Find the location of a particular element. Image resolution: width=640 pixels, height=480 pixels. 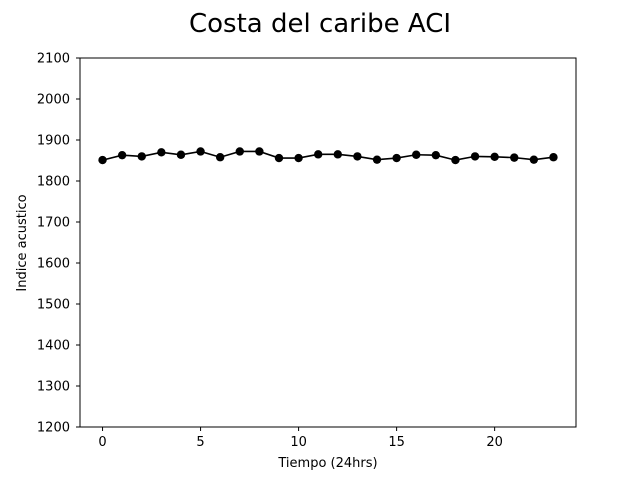

y-tick-label: 1600 is located at coordinates (53, 264).